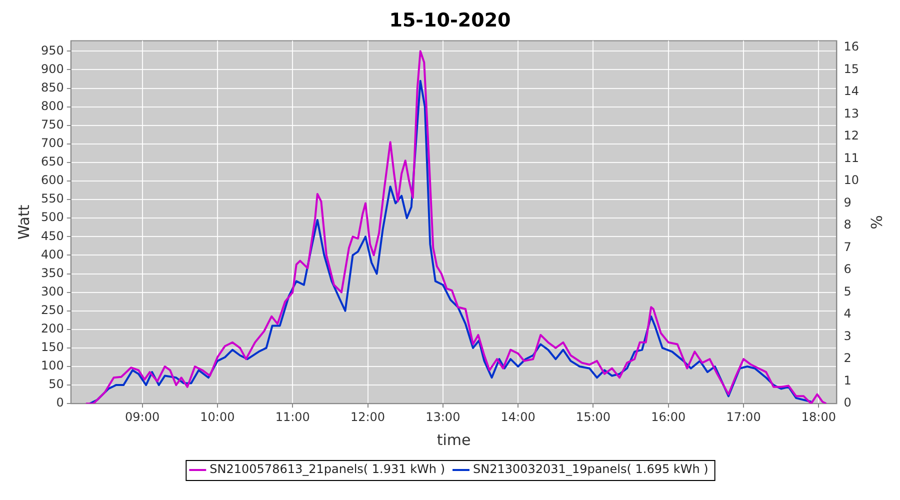 Image resolution: width=900 pixels, height=500 pixels. What do you see at coordinates (52, 217) in the screenshot?
I see `y-tick-label: 500` at bounding box center [52, 217].